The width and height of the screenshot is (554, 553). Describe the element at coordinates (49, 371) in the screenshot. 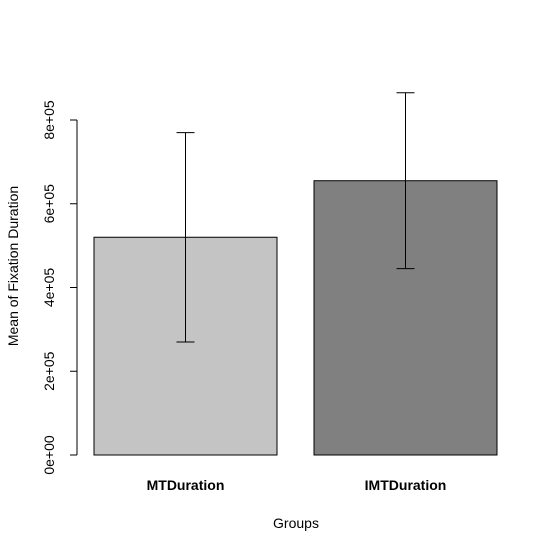

I see `y-tick-label: 2e+05` at that location.